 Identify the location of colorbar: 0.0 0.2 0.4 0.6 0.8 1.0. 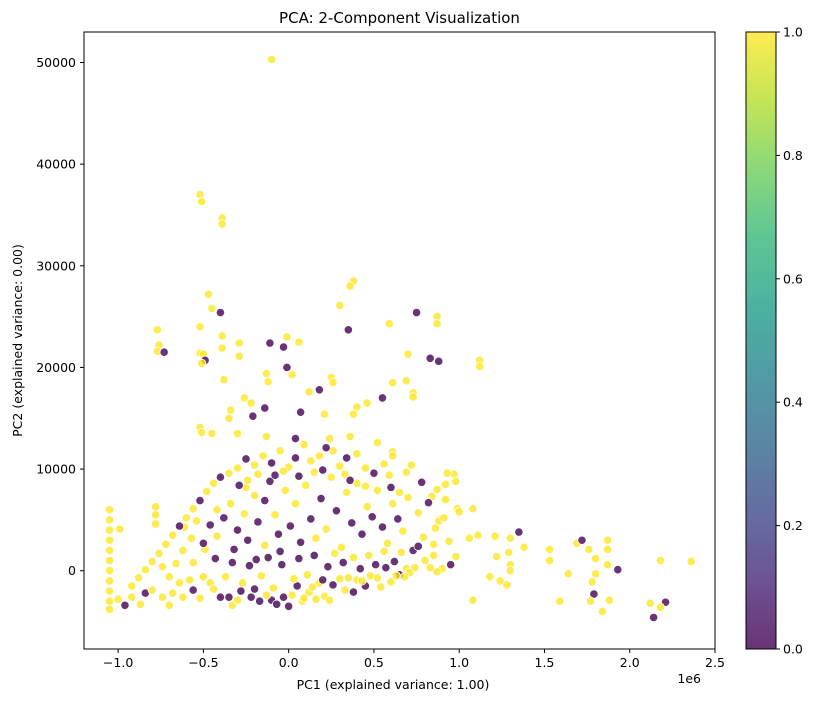
(774, 341).